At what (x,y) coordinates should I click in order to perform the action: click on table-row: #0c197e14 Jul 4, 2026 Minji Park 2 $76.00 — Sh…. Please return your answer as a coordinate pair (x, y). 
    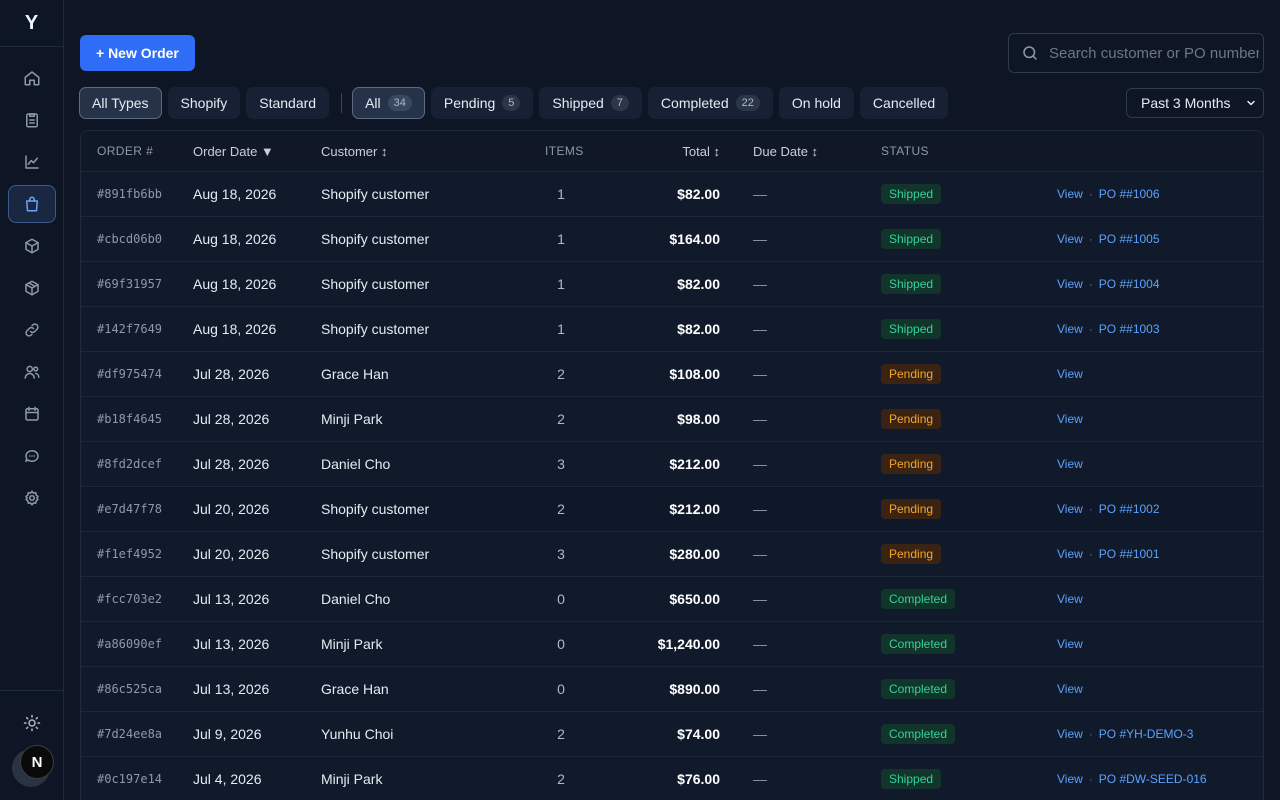
    Looking at the image, I should click on (672, 778).